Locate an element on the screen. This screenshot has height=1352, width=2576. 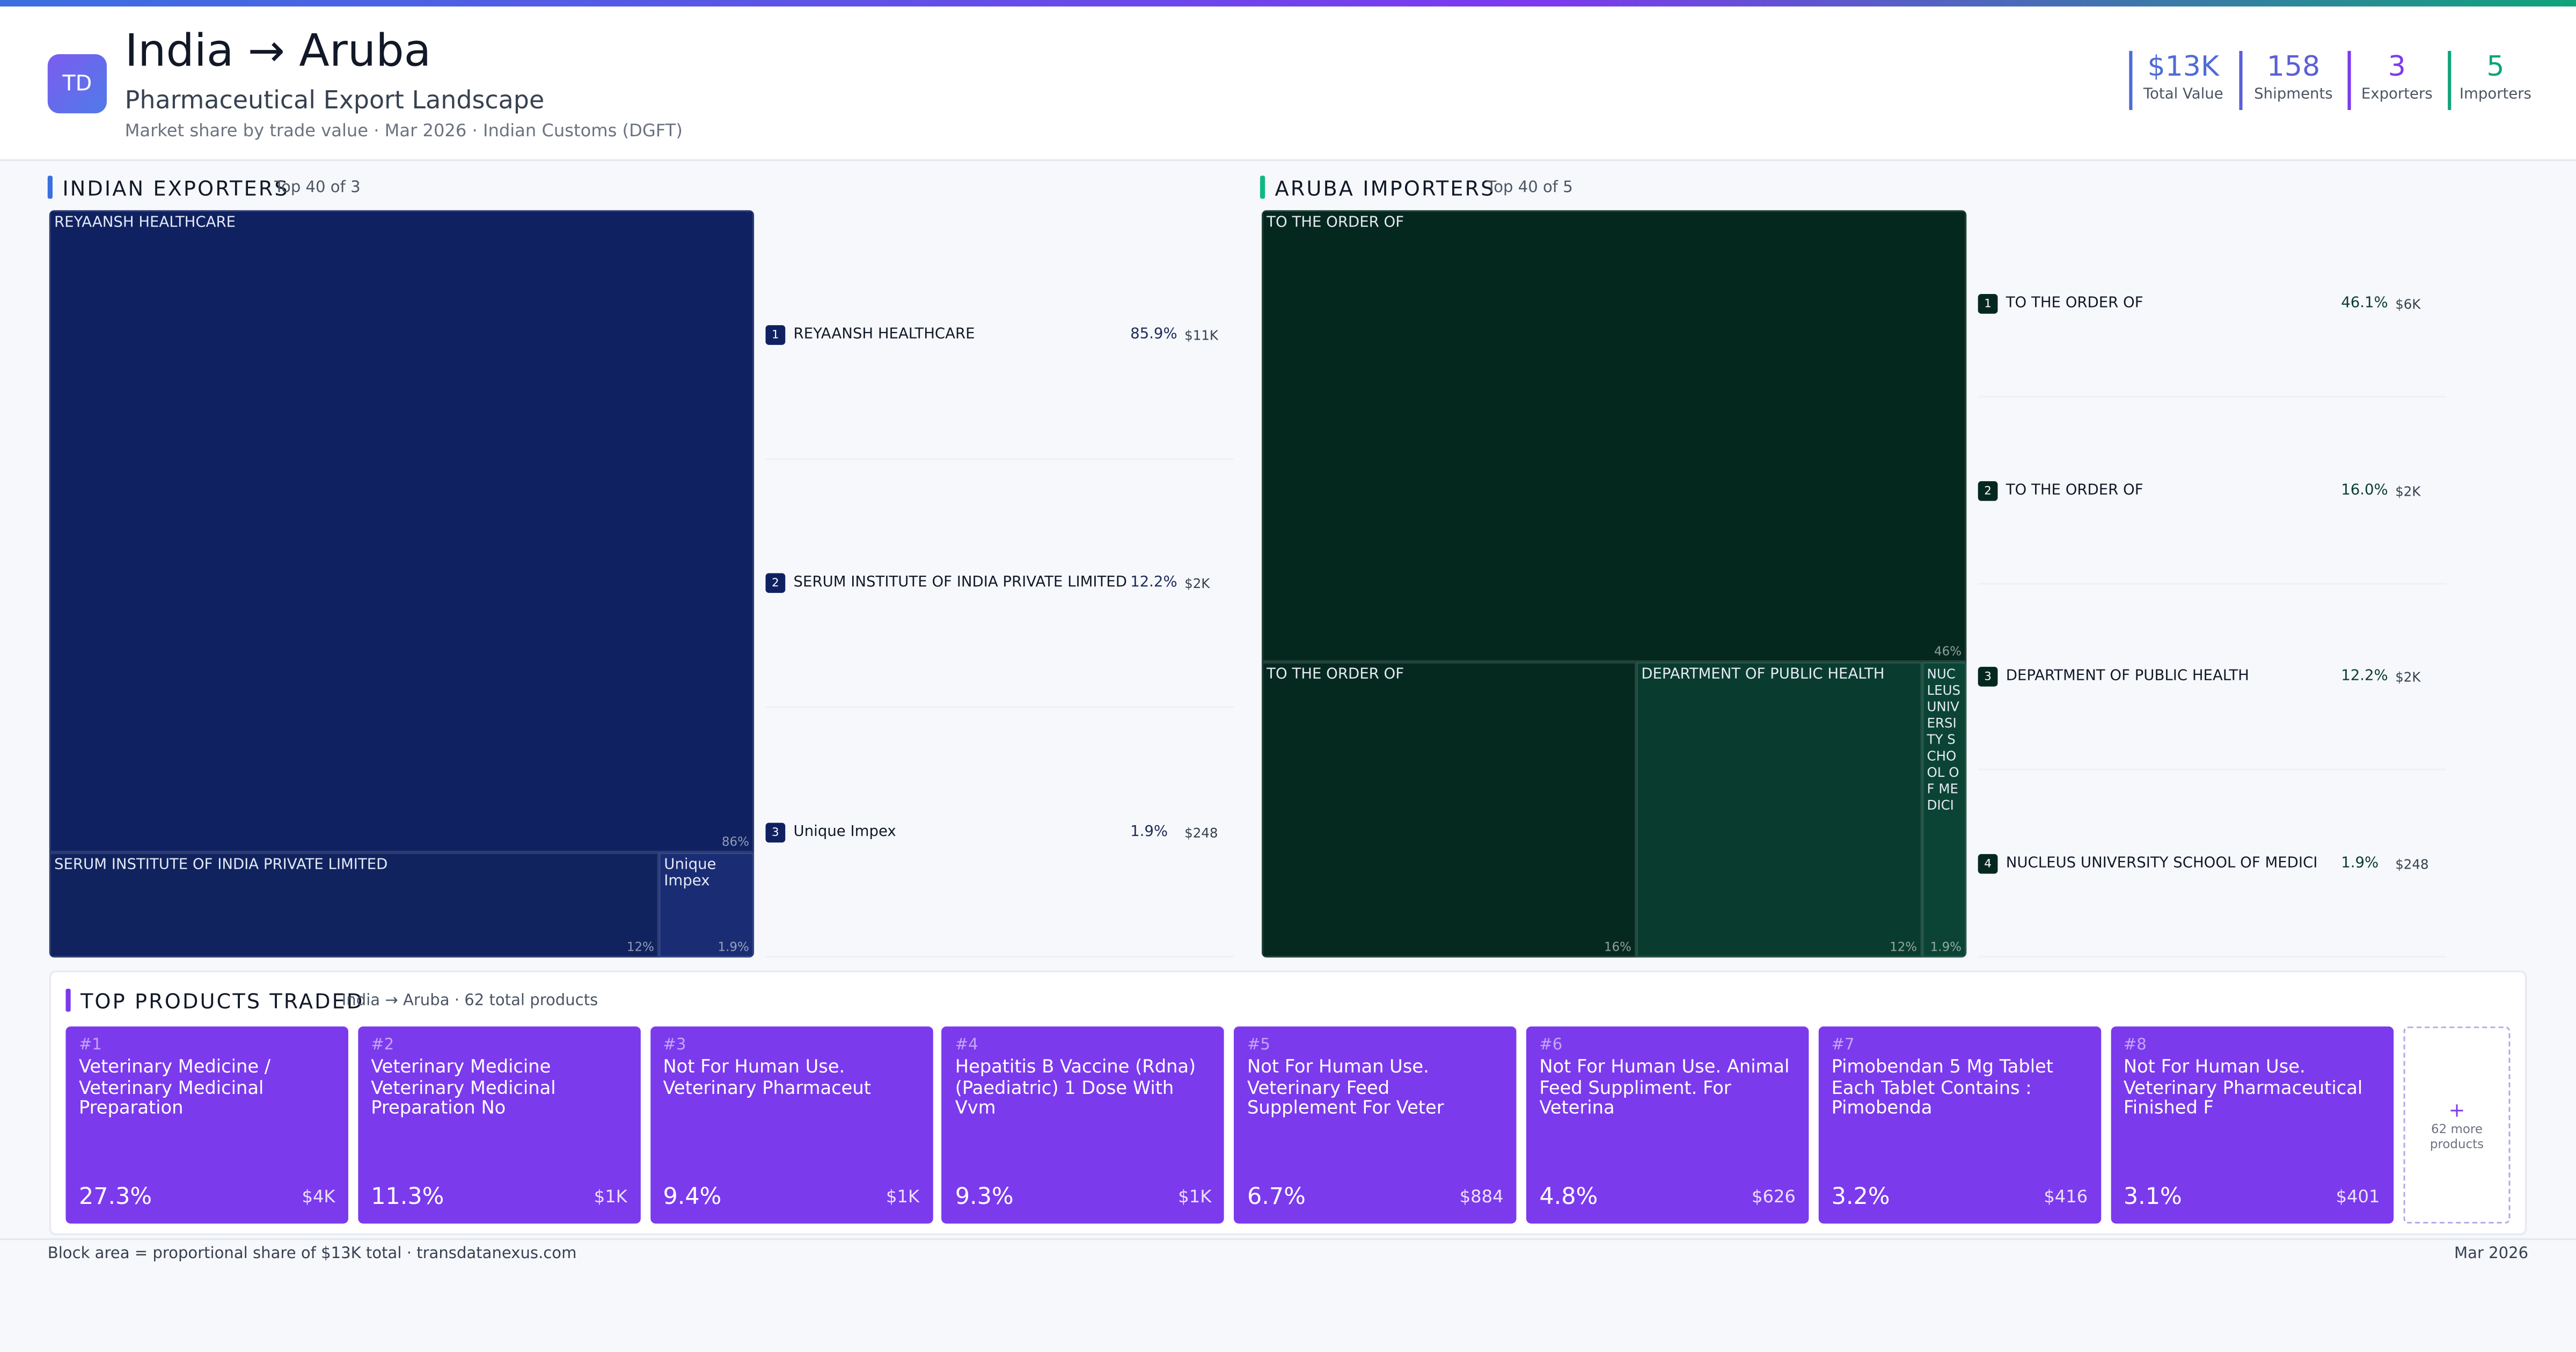
rank-badge: 3 is located at coordinates (775, 833).